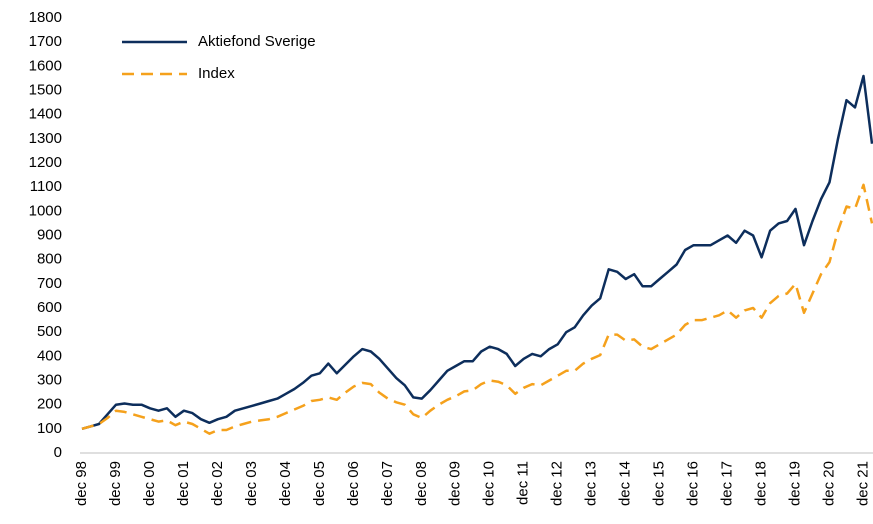  Describe the element at coordinates (49, 234) in the screenshot. I see `y-tick-label: 900` at that location.